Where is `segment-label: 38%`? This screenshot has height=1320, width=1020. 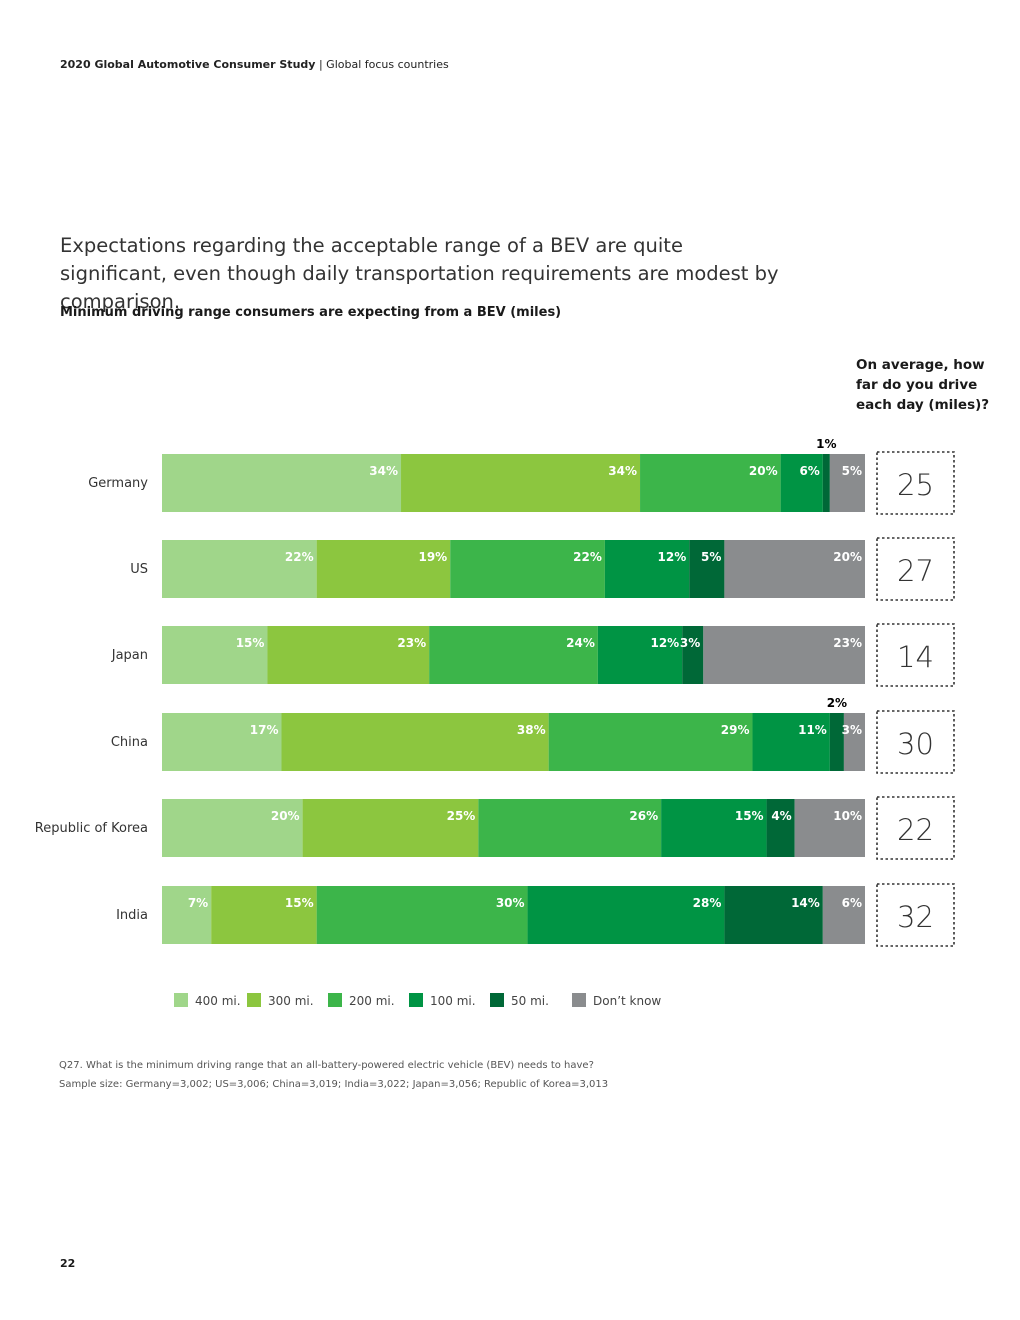 segment-label: 38% is located at coordinates (531, 730).